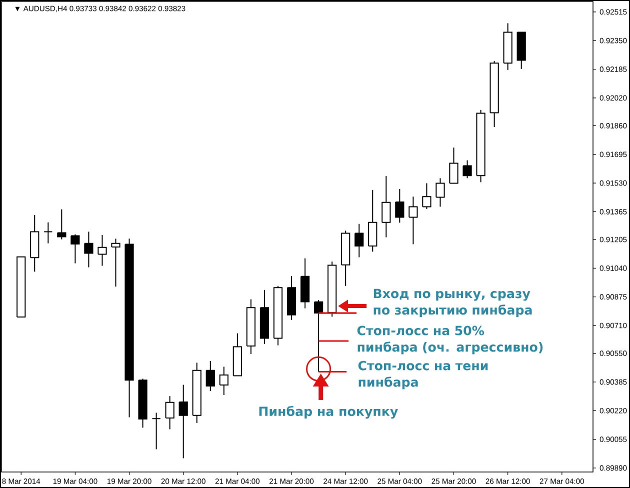 The height and width of the screenshot is (488, 630). Describe the element at coordinates (328, 412) in the screenshot. I see `annotation: Пинбар на покупку` at that location.